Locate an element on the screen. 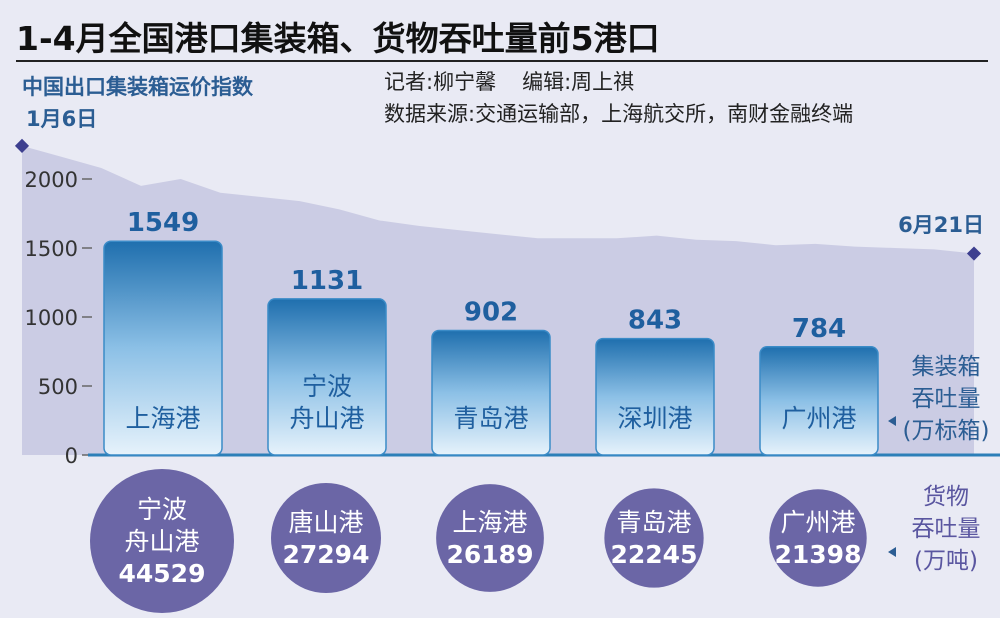 The image size is (1000, 618). bar-group: 784 广州港 is located at coordinates (819, 385).